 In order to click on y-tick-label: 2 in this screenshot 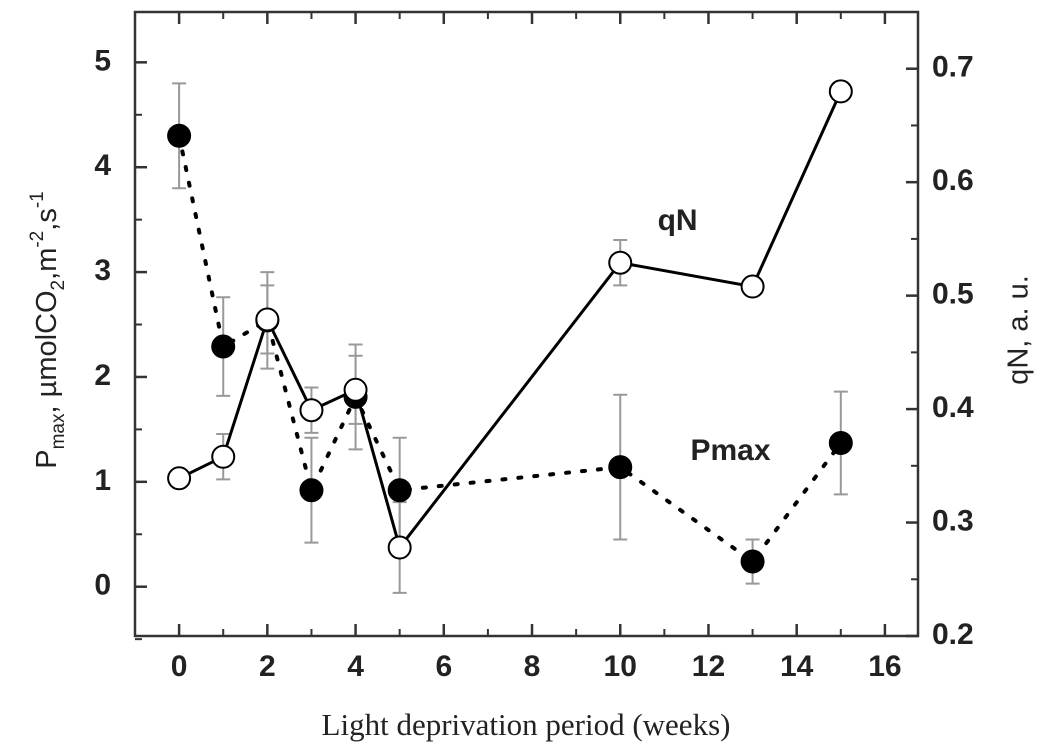, I will do `click(102, 375)`.